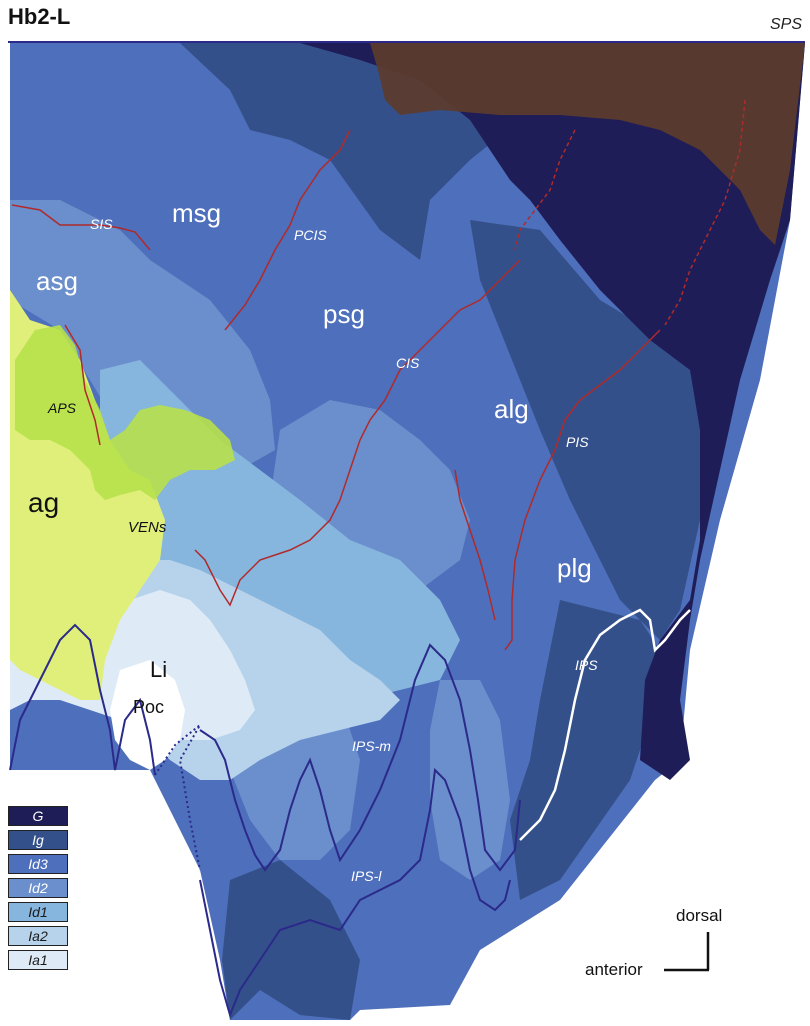  What do you see at coordinates (310, 235) in the screenshot?
I see `label-pcis: PCIS` at bounding box center [310, 235].